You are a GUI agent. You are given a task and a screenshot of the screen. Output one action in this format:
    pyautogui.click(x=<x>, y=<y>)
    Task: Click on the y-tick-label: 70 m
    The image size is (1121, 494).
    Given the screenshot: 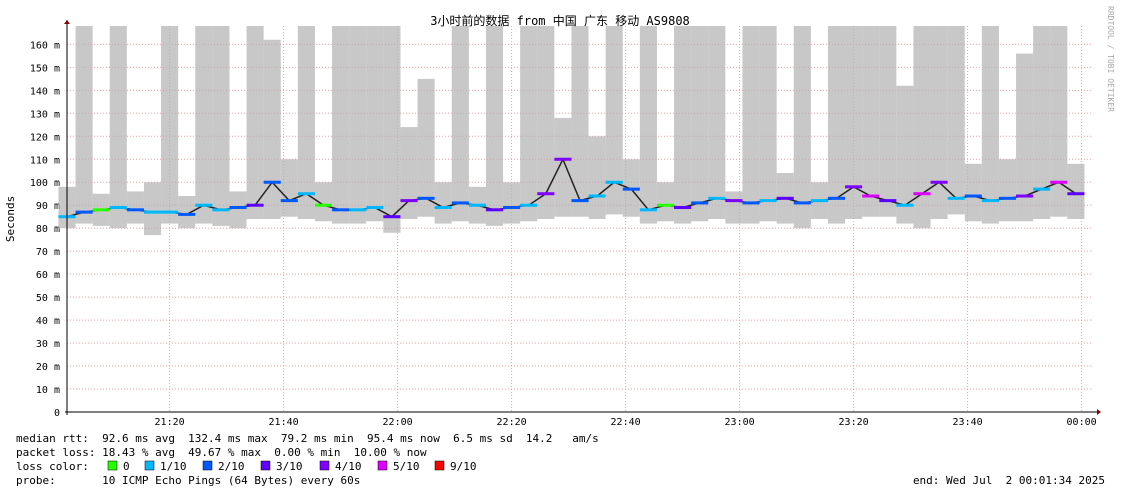 What is the action you would take?
    pyautogui.click(x=48, y=252)
    